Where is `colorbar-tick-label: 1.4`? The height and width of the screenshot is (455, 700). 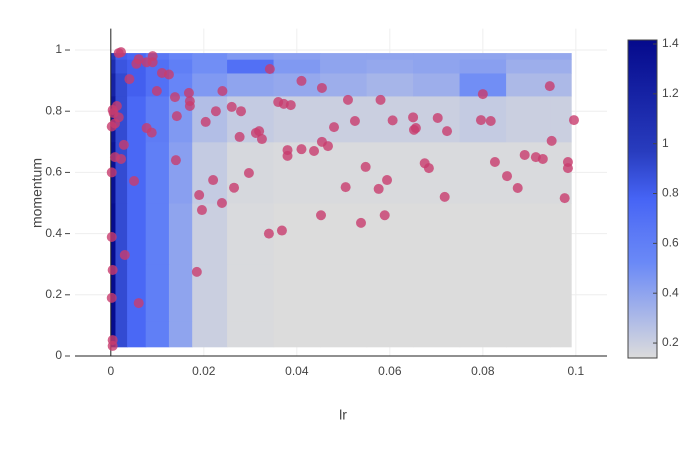 colorbar-tick-label: 1.4 is located at coordinates (670, 43).